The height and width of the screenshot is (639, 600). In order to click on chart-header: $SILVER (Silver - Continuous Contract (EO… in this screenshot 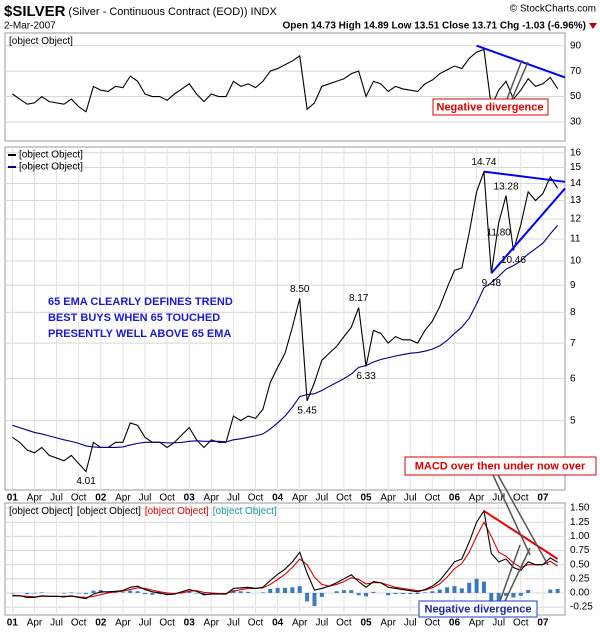, I will do `click(140, 11)`.